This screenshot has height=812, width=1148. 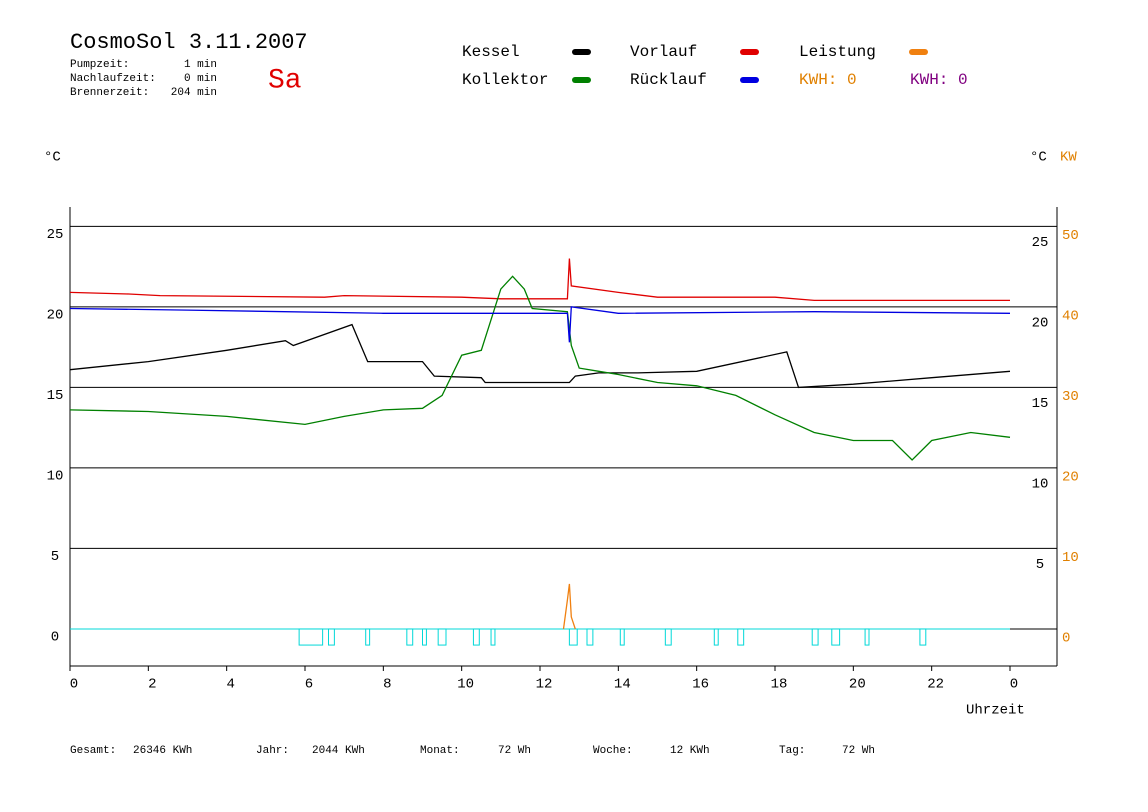 What do you see at coordinates (1070, 397) in the screenshot?
I see `y2-tick-label: 30` at bounding box center [1070, 397].